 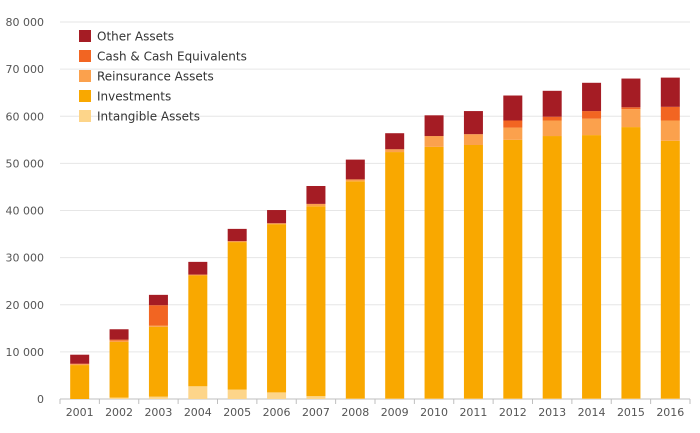 I want to click on legend-label: Reinsurance Assets, so click(x=155, y=77).